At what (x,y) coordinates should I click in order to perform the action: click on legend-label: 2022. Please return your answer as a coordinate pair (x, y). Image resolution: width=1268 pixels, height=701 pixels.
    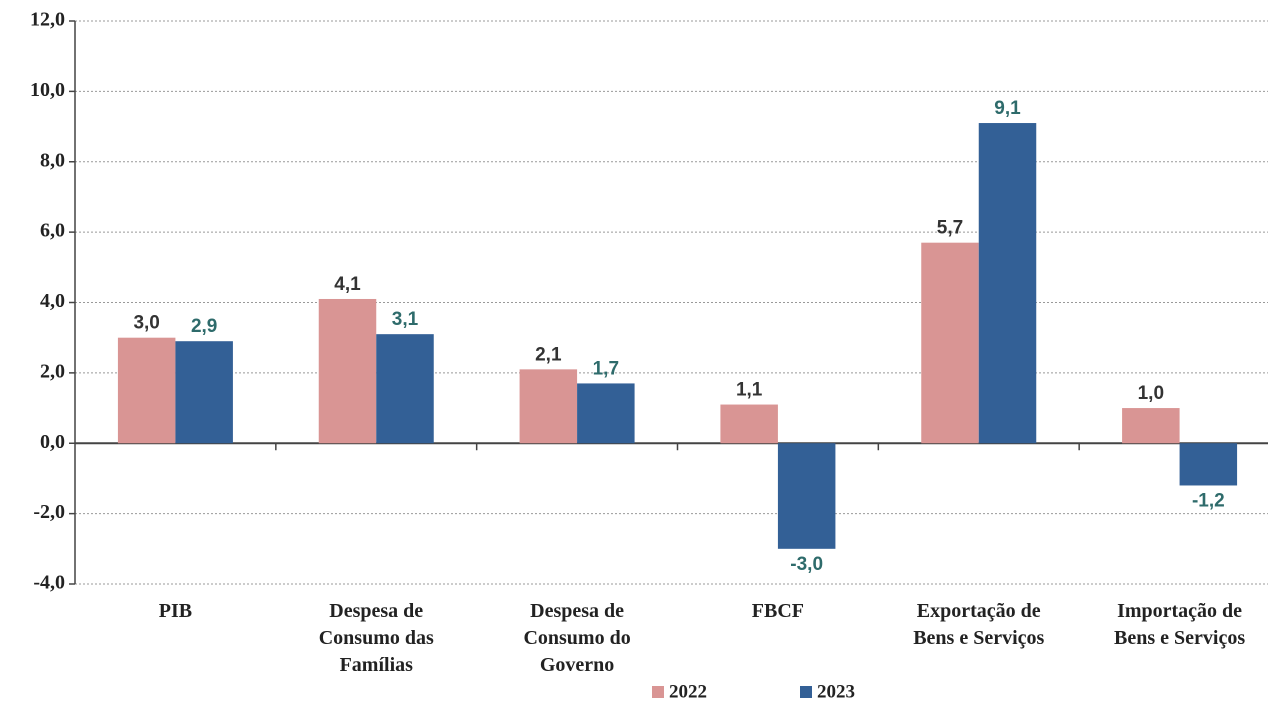
    Looking at the image, I should click on (688, 691).